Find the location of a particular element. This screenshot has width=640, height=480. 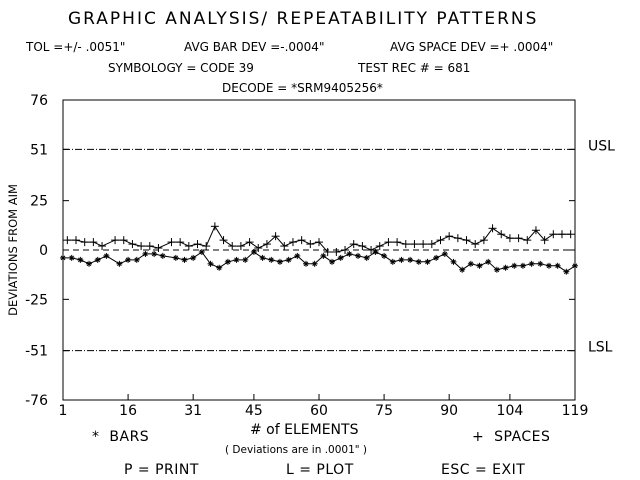

y-tick-label: 0 is located at coordinates (43, 251).